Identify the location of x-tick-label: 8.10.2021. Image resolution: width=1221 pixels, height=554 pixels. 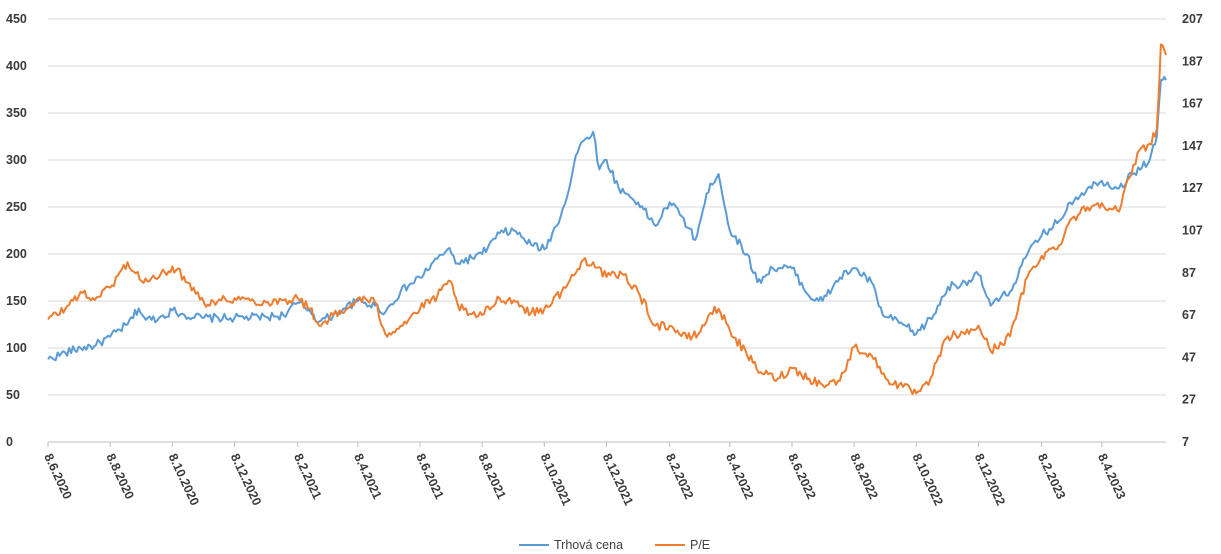
(556, 479).